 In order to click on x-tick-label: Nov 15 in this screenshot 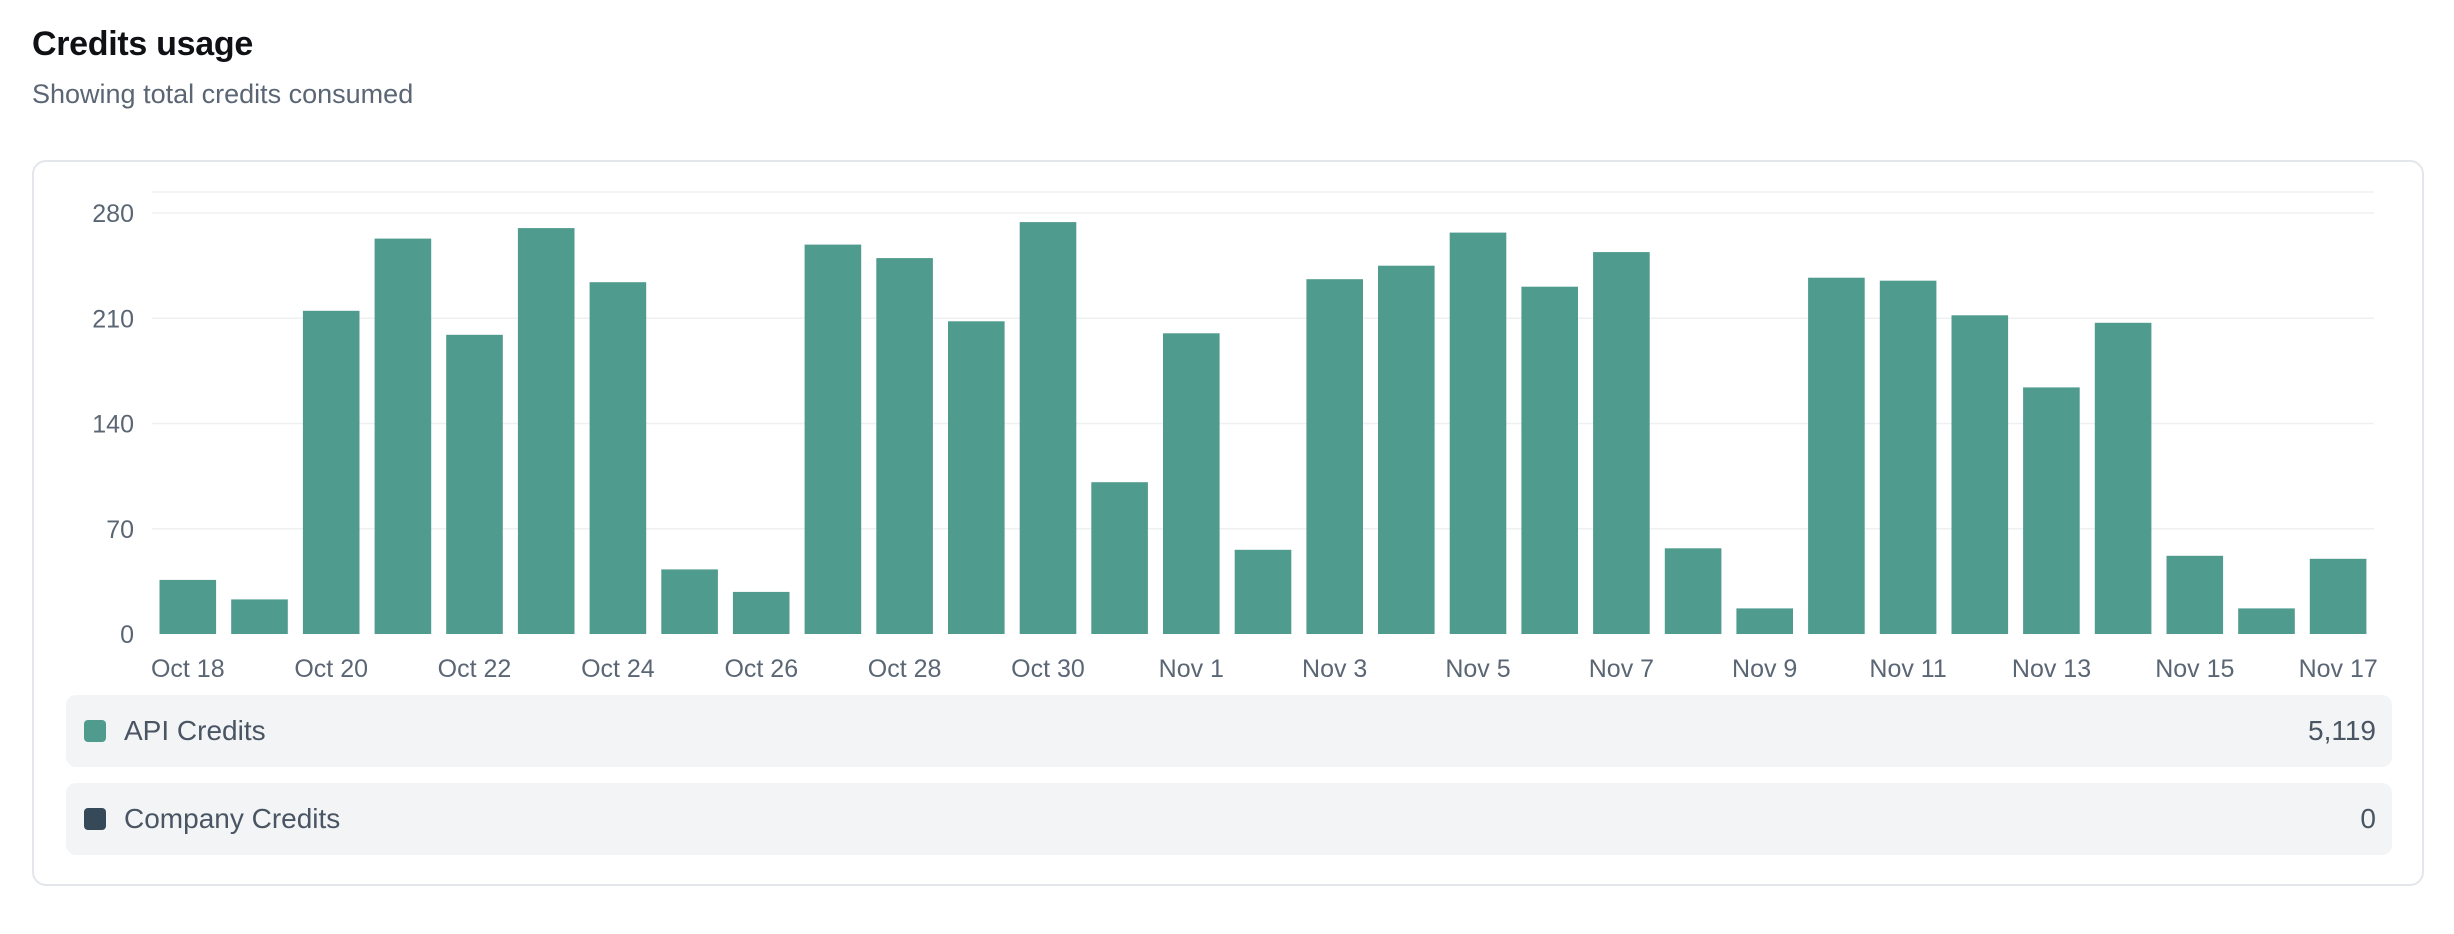, I will do `click(2194, 669)`.